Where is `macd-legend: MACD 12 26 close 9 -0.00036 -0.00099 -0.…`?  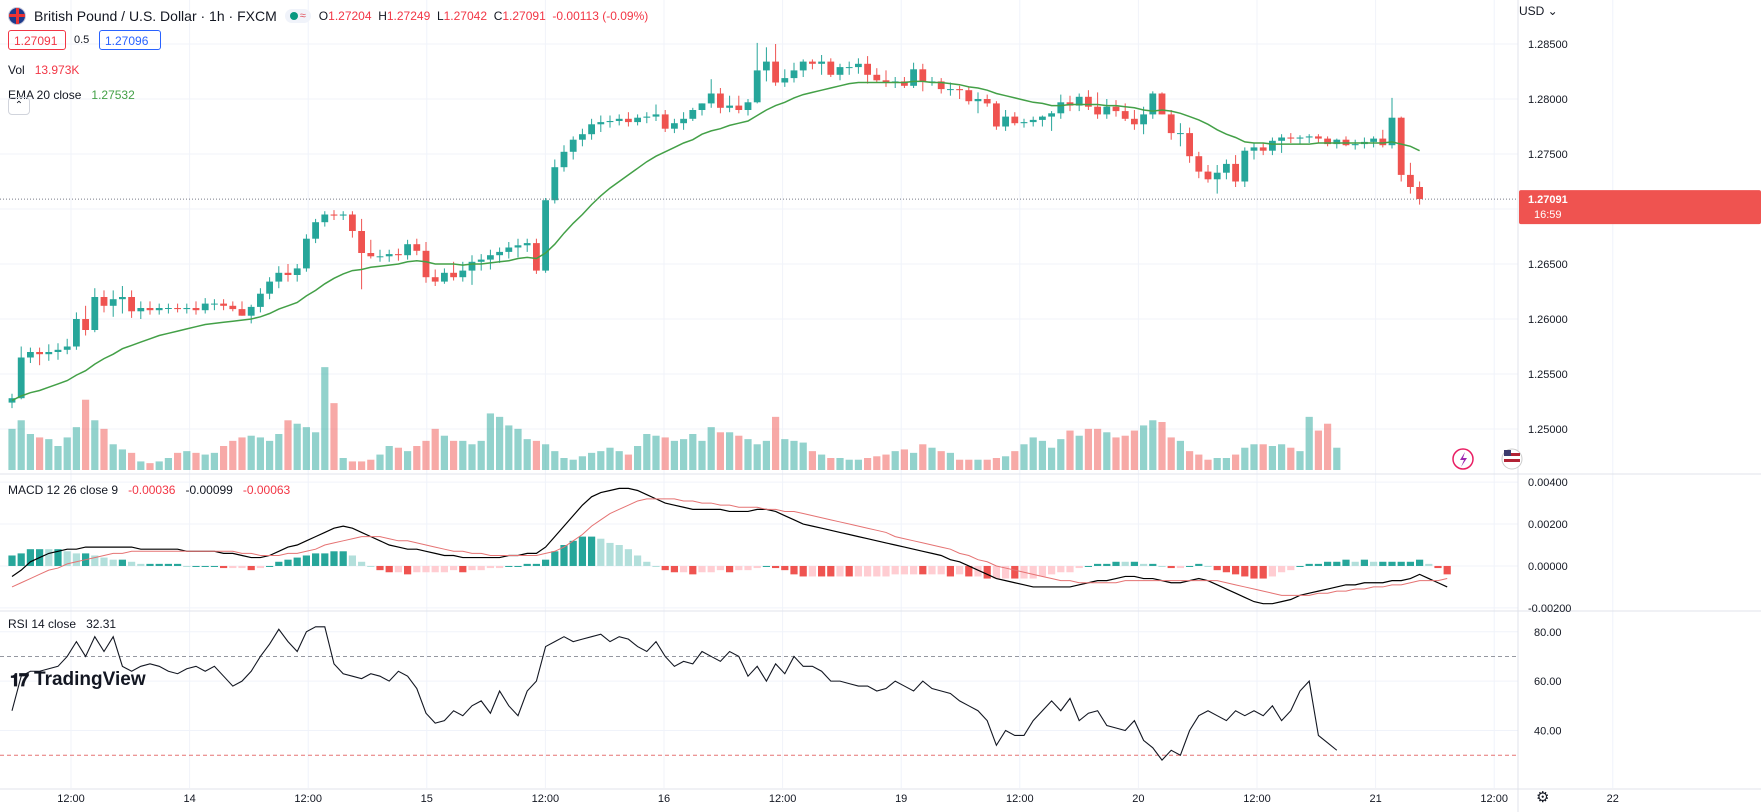
macd-legend: MACD 12 26 close 9 -0.00036 -0.00099 -0.… is located at coordinates (149, 490).